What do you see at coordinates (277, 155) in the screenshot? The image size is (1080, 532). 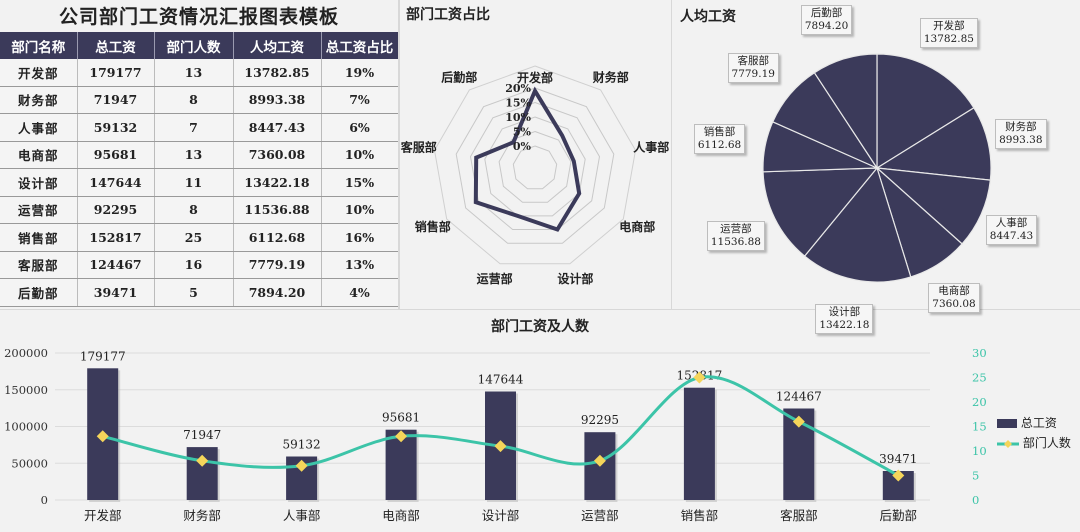 I see `table-cell: 7360.08` at bounding box center [277, 155].